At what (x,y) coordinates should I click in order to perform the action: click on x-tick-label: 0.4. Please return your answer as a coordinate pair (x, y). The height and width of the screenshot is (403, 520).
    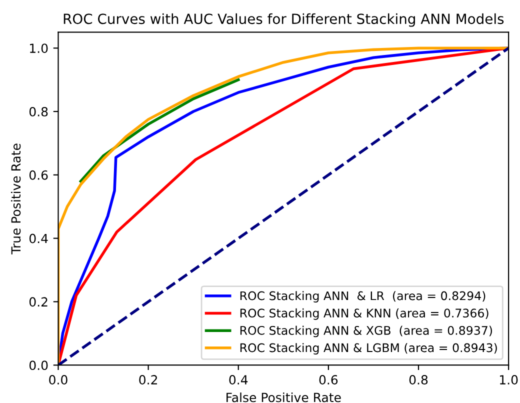
    Looking at the image, I should click on (238, 380).